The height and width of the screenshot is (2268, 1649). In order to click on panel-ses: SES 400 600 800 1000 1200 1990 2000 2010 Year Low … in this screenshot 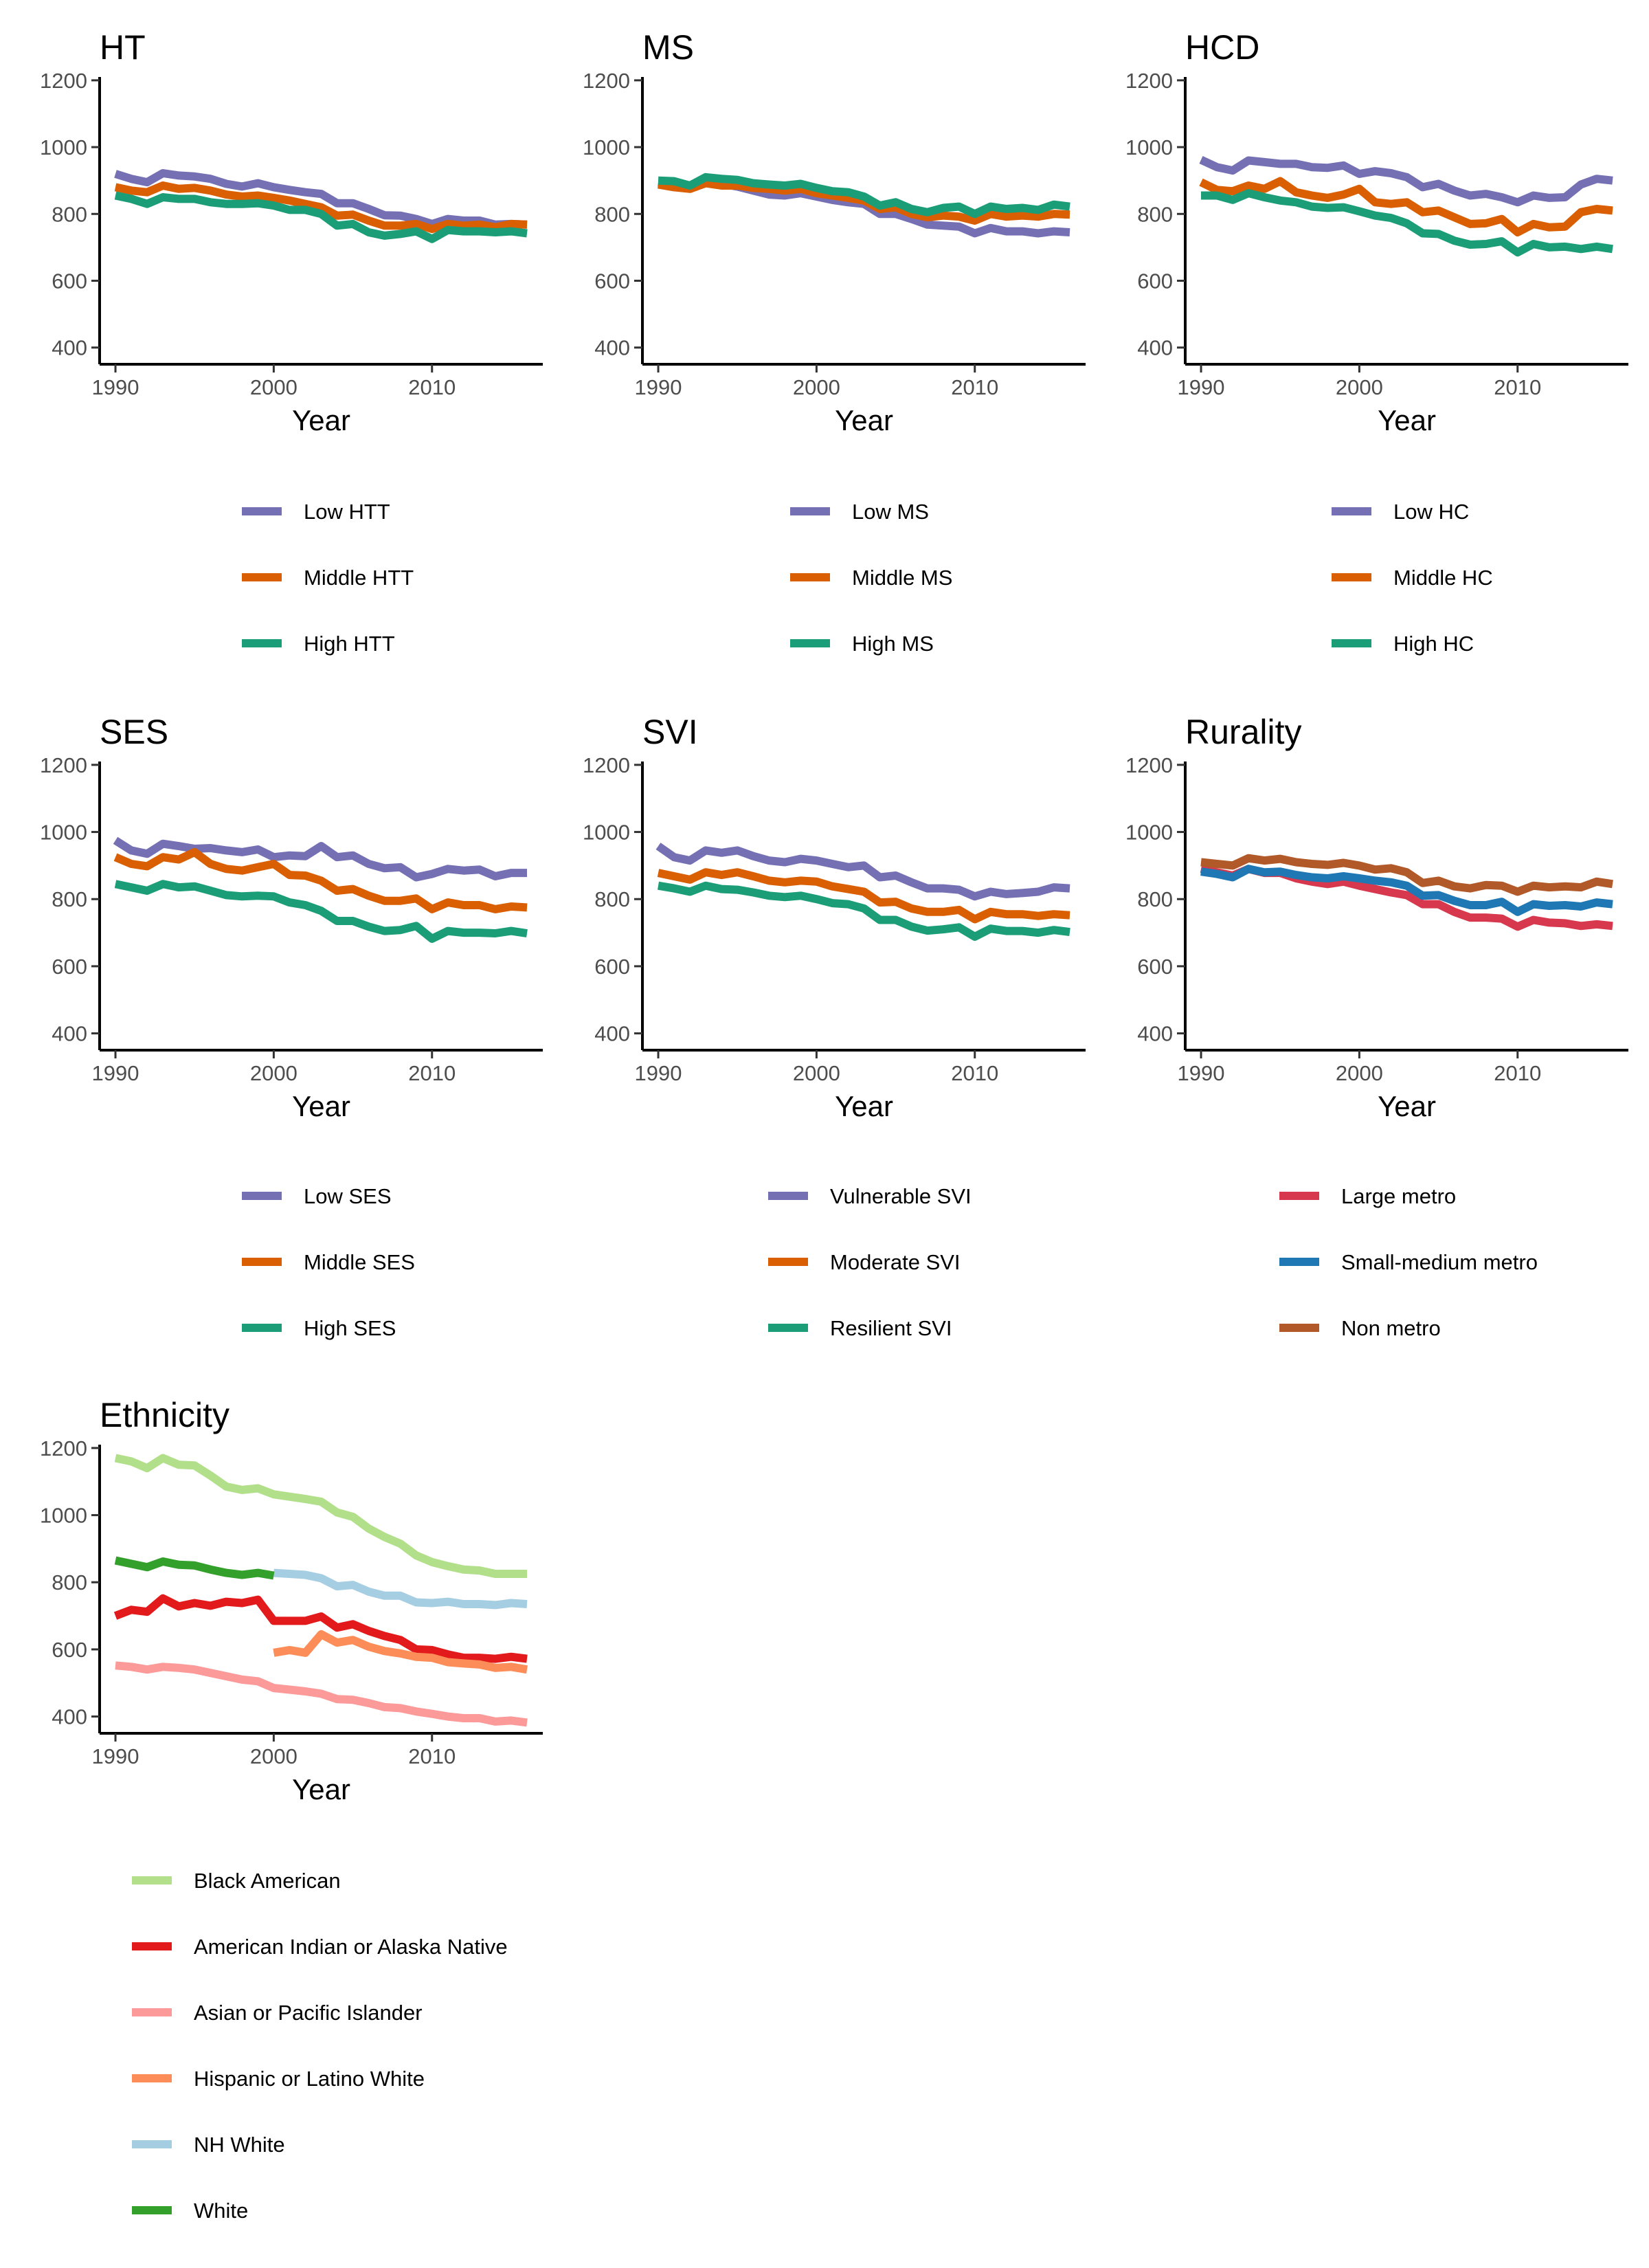, I will do `click(291, 1026)`.